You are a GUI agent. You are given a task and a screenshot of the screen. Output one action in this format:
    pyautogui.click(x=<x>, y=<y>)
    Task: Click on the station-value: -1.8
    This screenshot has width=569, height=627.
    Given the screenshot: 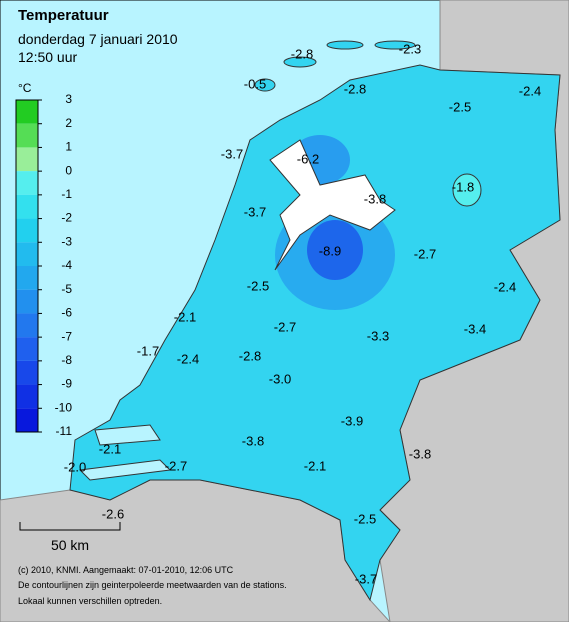 What is the action you would take?
    pyautogui.click(x=463, y=186)
    